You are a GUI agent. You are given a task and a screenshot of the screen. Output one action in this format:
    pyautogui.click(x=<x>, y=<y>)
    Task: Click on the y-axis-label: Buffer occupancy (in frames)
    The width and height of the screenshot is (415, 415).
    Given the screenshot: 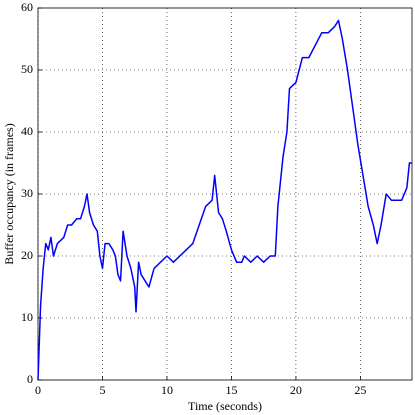 What is the action you would take?
    pyautogui.click(x=9, y=193)
    